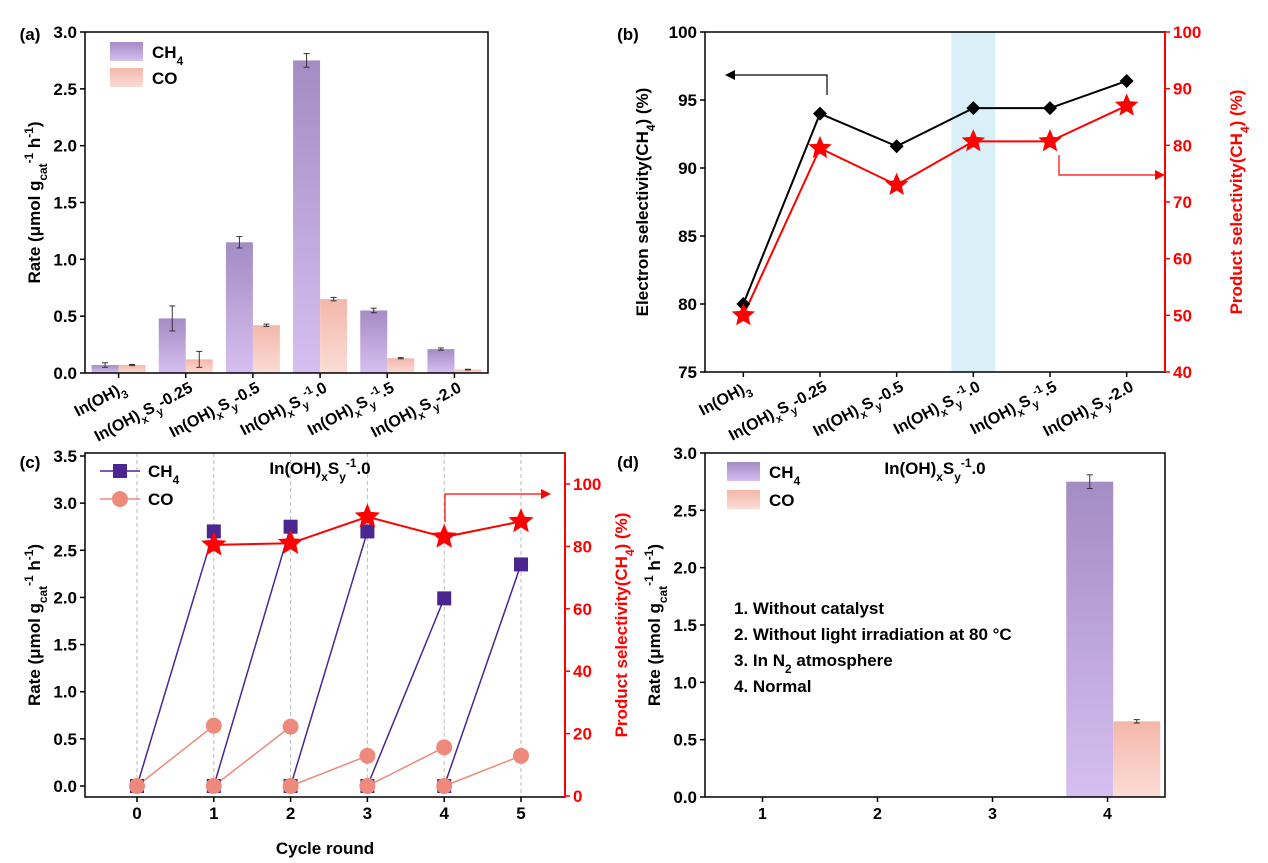 The height and width of the screenshot is (863, 1268). I want to click on plot-frame-d, so click(935, 625).